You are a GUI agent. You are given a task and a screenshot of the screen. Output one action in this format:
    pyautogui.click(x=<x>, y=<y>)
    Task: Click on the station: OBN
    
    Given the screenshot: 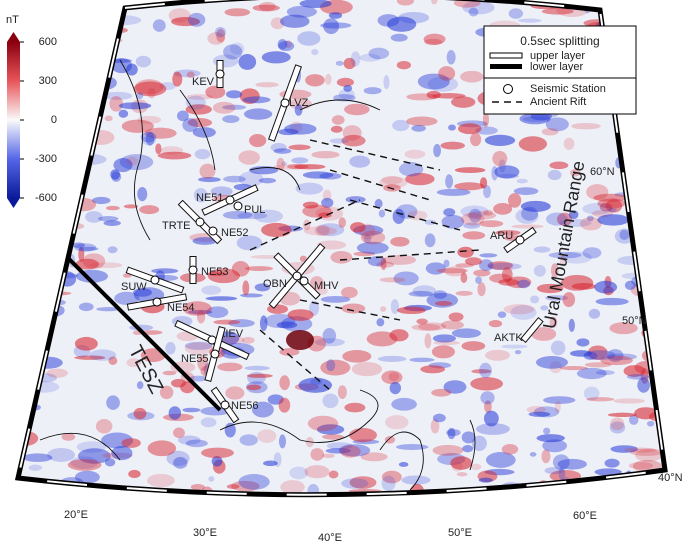 What is the action you would take?
    pyautogui.click(x=294, y=276)
    